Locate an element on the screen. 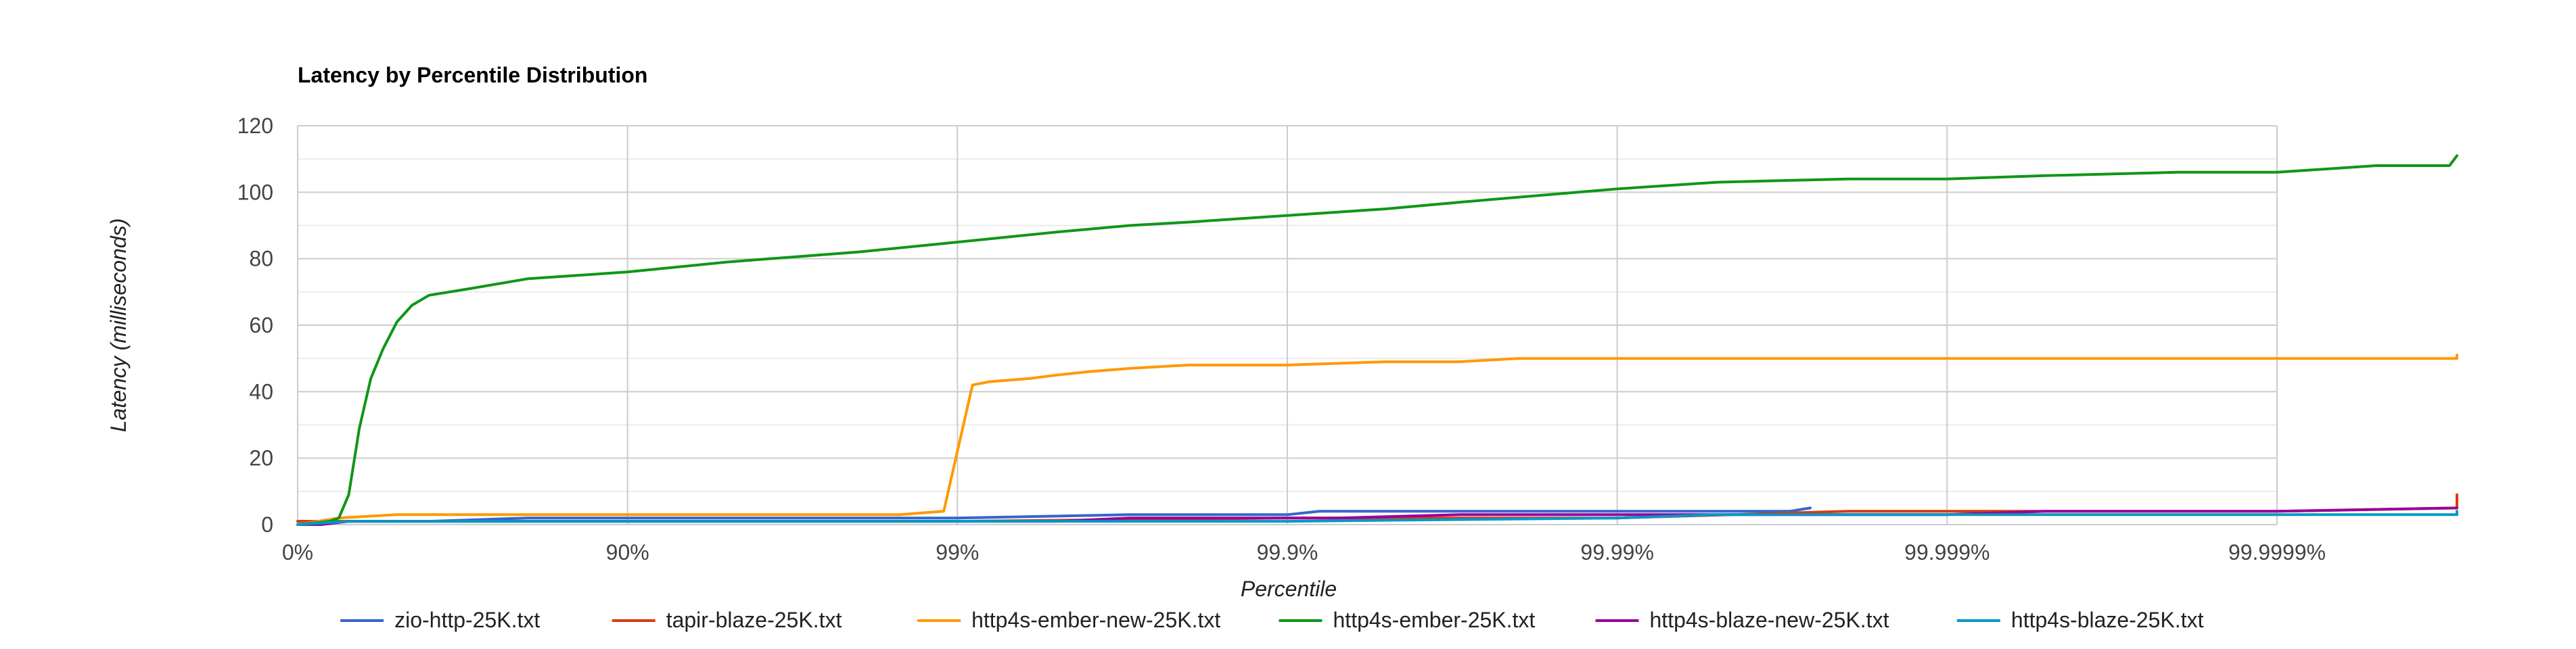 Image resolution: width=2576 pixels, height=649 pixels. legend-entry: http4s-blaze-new-25K.txt is located at coordinates (1769, 620).